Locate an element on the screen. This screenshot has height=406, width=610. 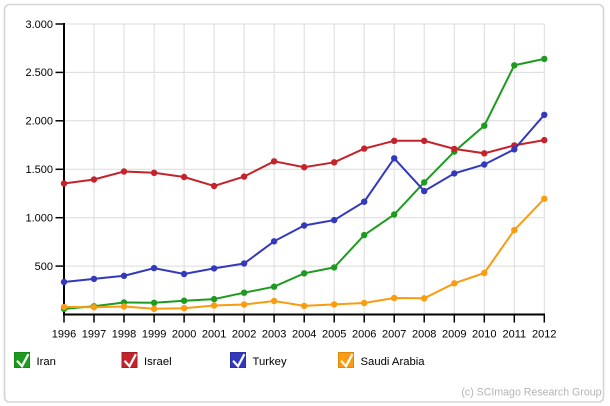
svg-text: 1996 is located at coordinates (64, 335).